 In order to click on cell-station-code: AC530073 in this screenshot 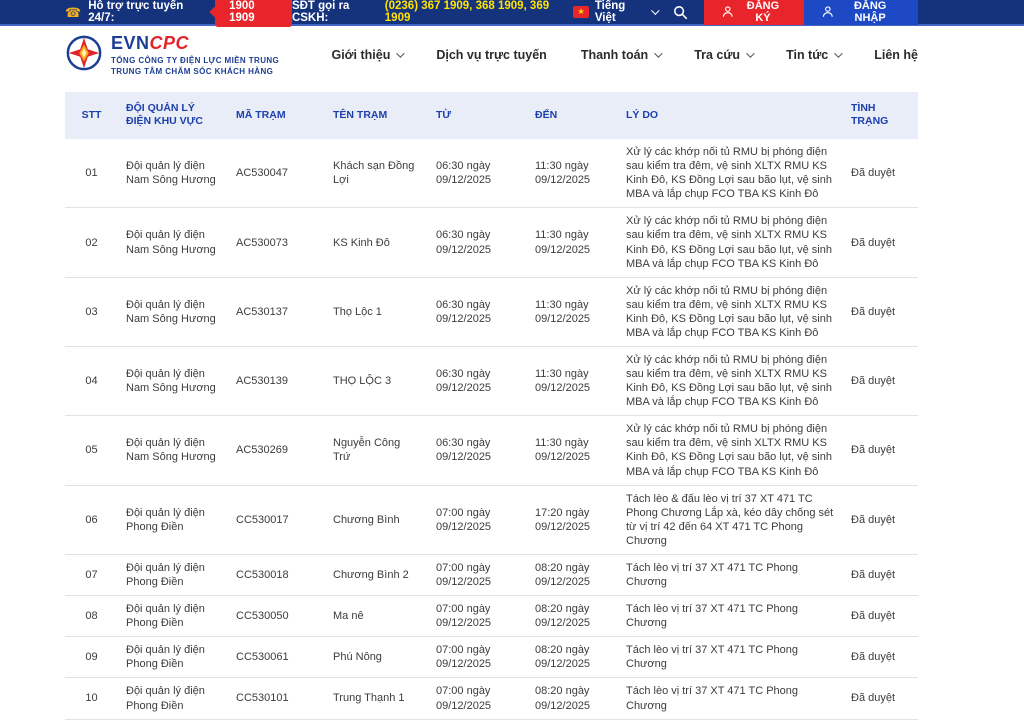, I will do `click(262, 242)`.